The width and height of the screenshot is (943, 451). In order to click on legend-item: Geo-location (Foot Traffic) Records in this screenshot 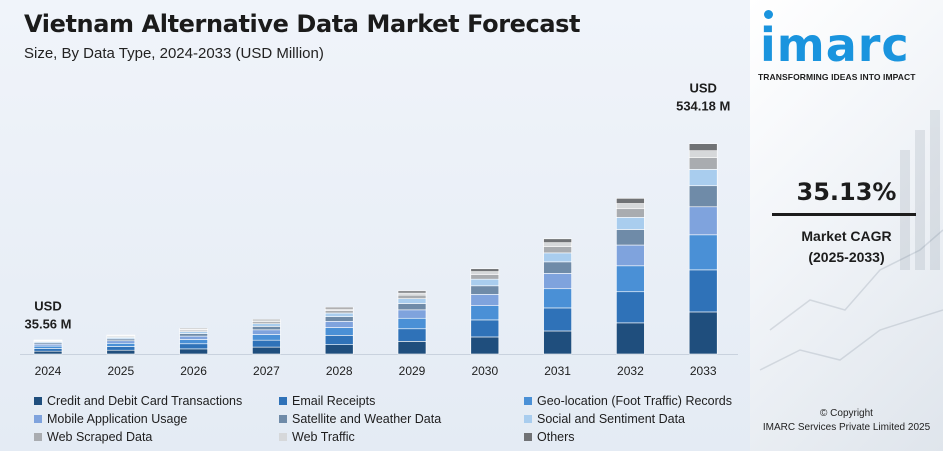, I will do `click(634, 400)`.